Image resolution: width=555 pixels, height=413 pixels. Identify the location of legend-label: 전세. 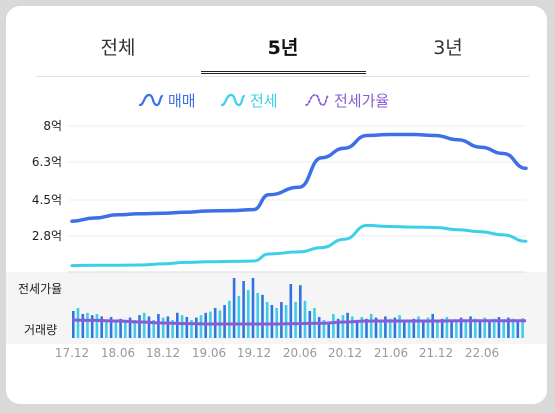
(264, 100).